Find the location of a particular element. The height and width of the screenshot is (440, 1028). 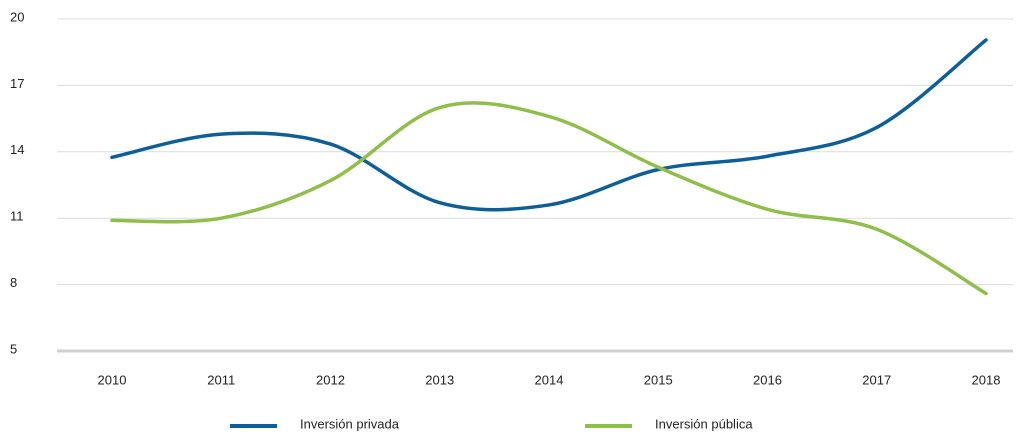

x-tick-label: 2015 is located at coordinates (658, 379).